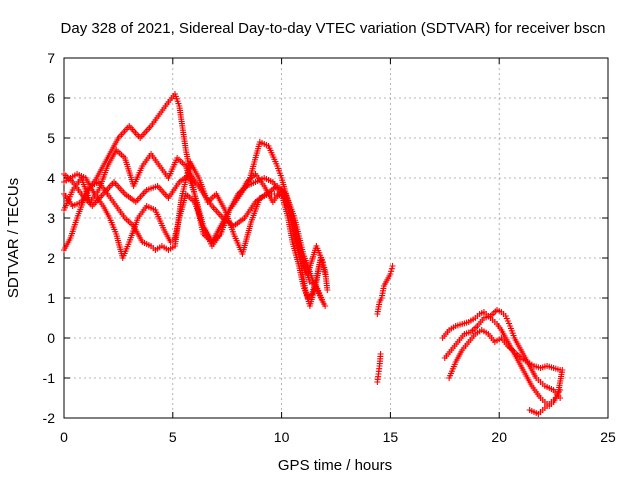 Image resolution: width=640 pixels, height=480 pixels. I want to click on y-tick-label: -1, so click(49, 378).